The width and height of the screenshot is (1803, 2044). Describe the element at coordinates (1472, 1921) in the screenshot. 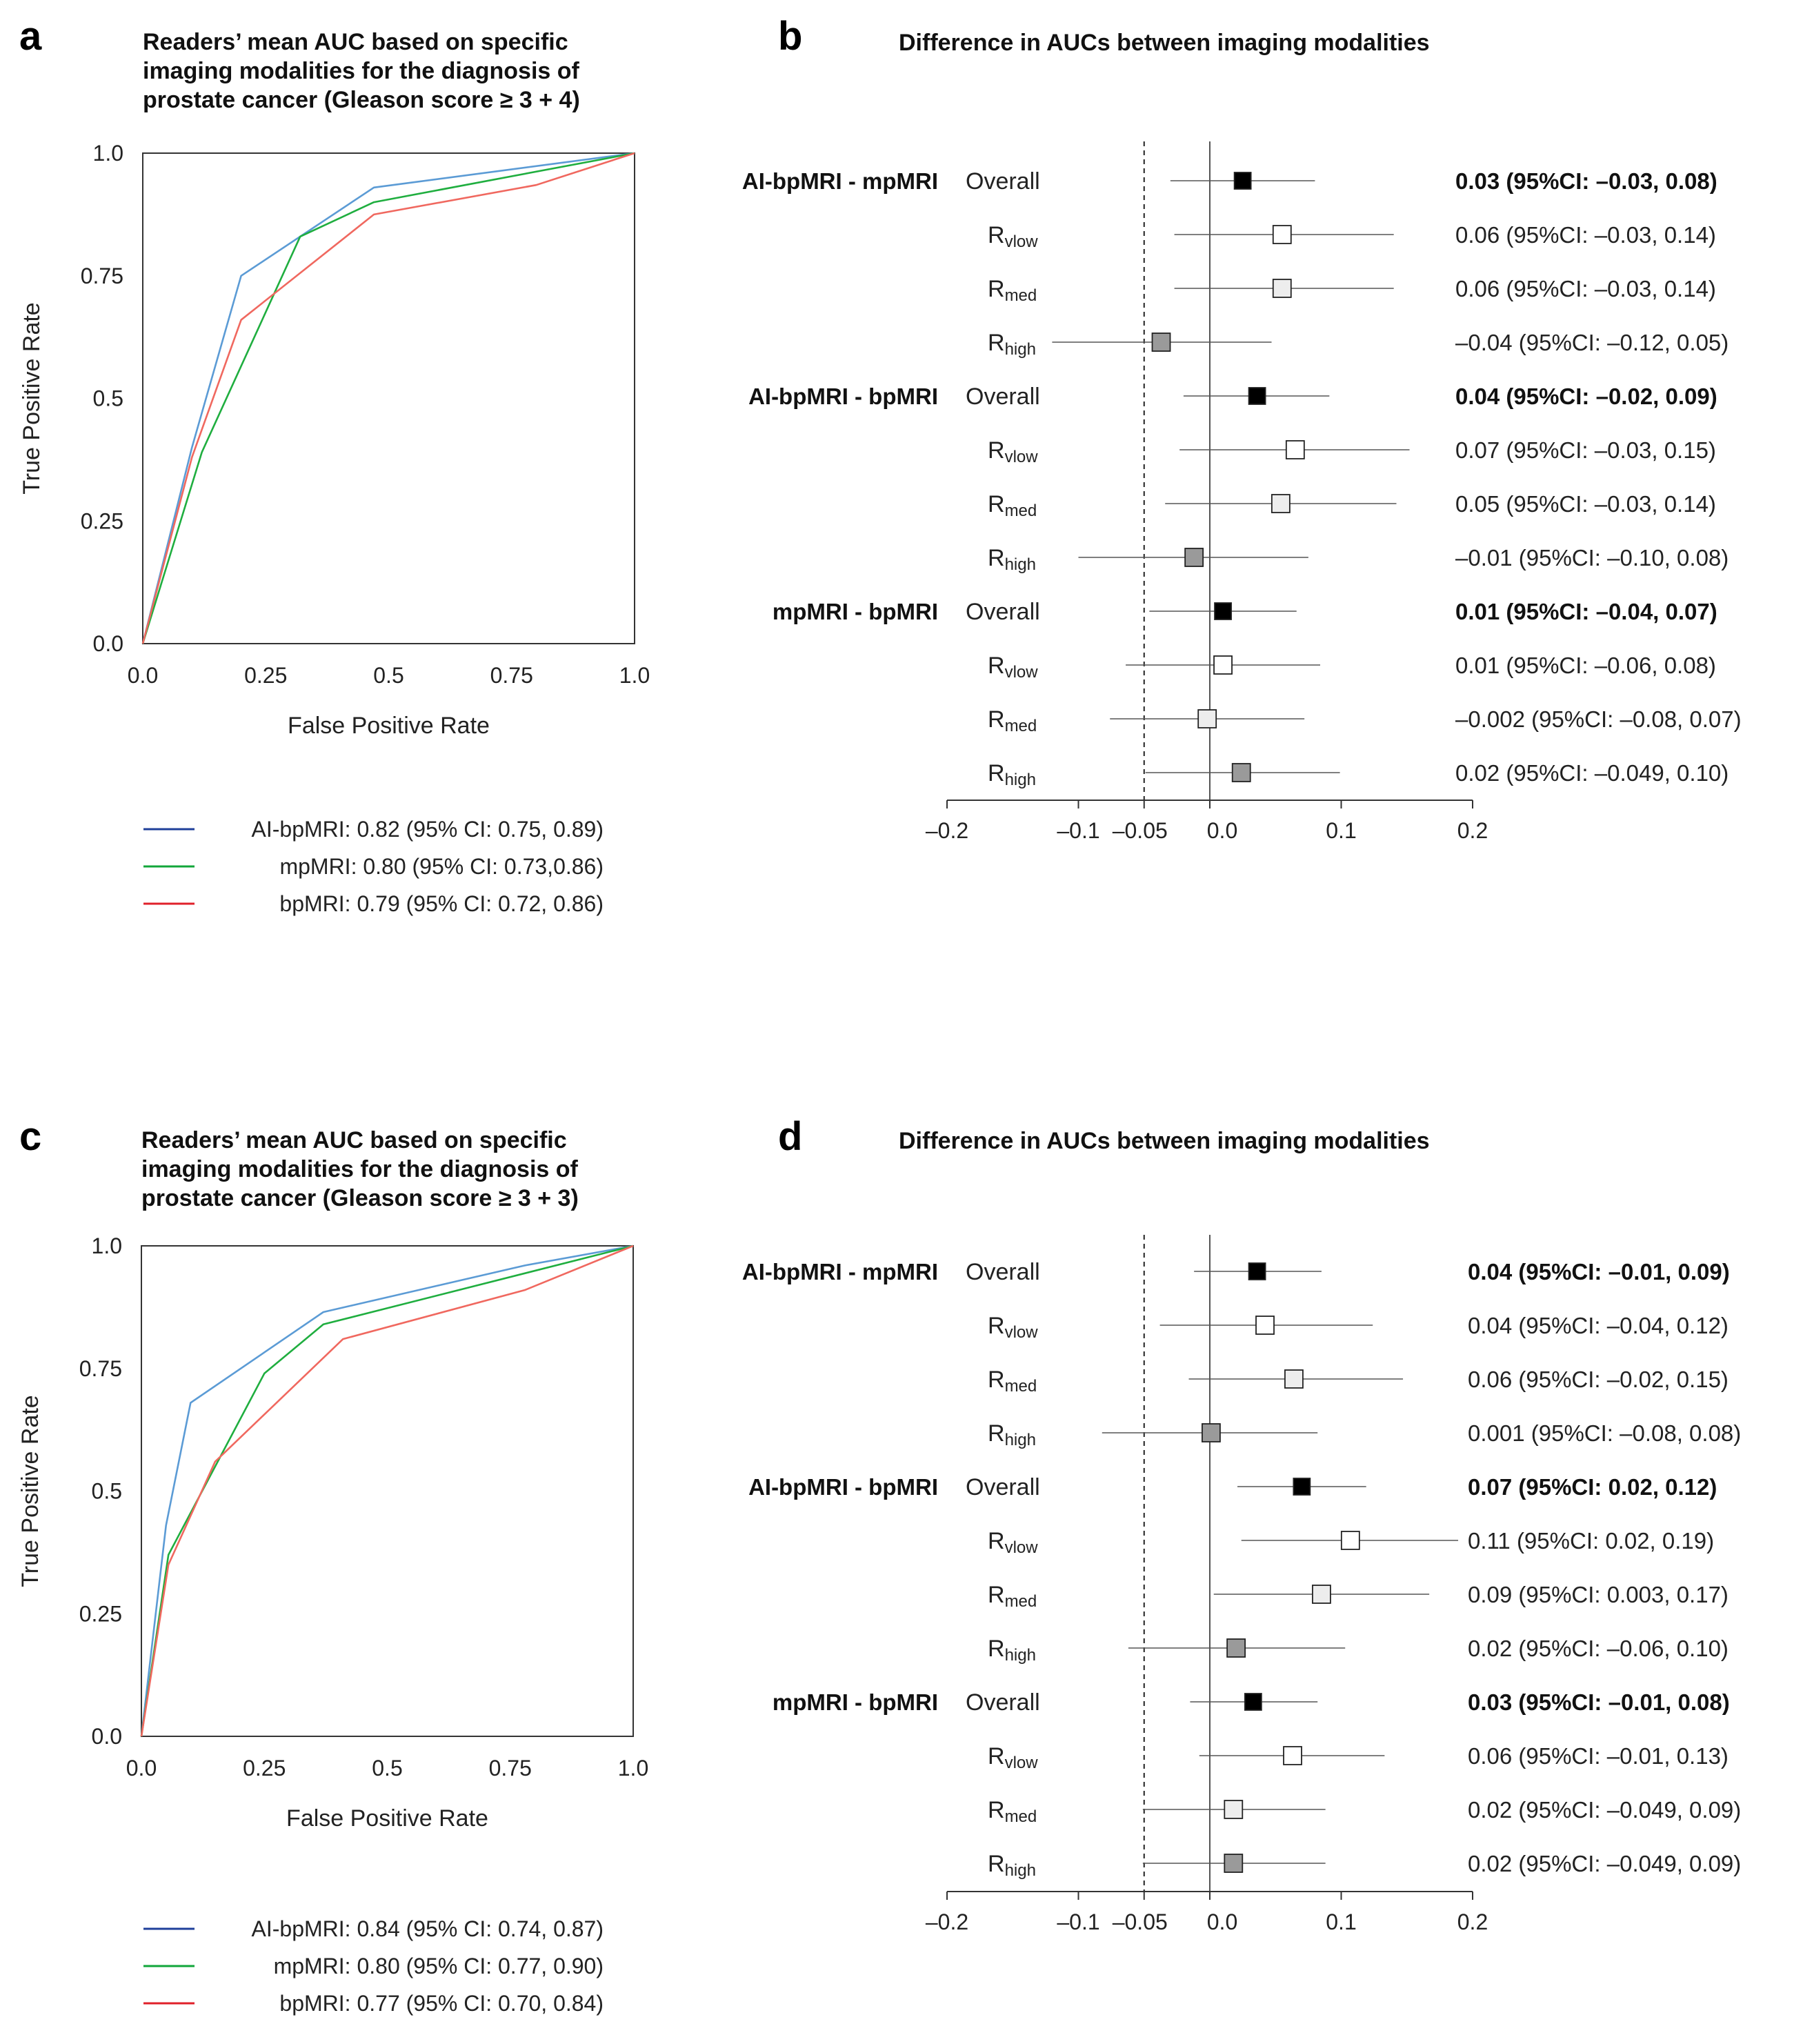

I see `x-tick-label: 0.2` at that location.